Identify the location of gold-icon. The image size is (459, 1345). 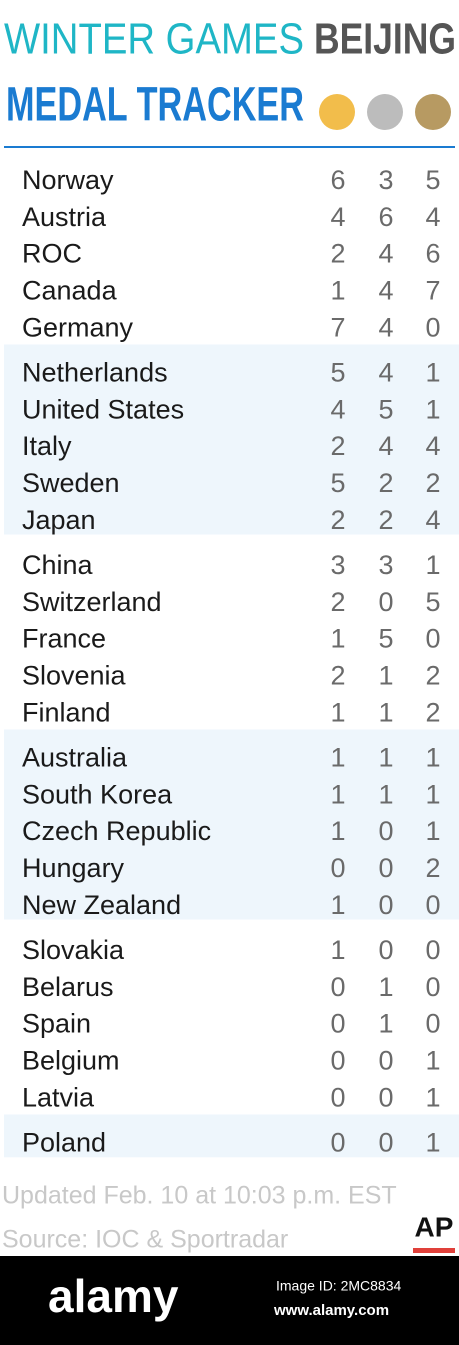
(337, 112).